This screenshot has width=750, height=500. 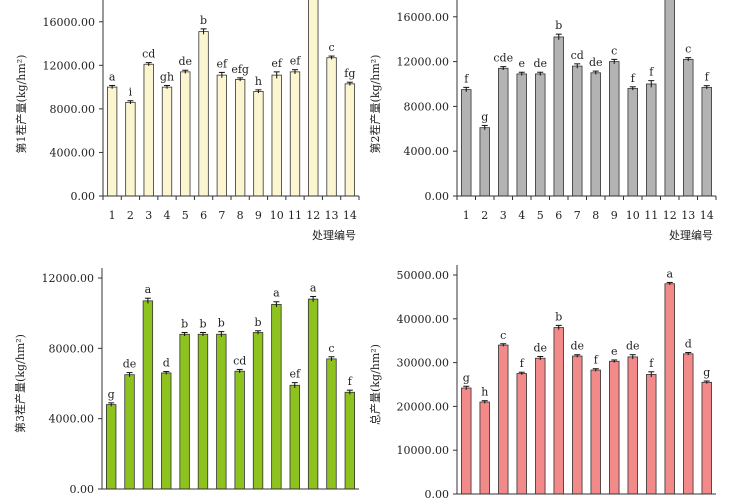 What do you see at coordinates (423, 319) in the screenshot?
I see `y-tick-label: 40000.00` at bounding box center [423, 319].